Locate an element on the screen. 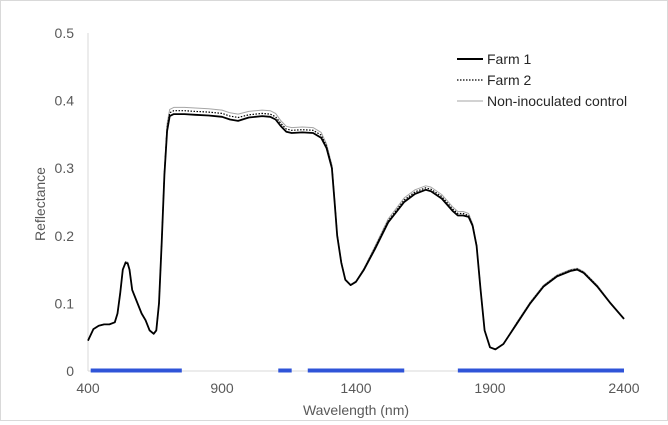 The height and width of the screenshot is (425, 668). legend-label-farm-1: Farm 1 is located at coordinates (509, 59).